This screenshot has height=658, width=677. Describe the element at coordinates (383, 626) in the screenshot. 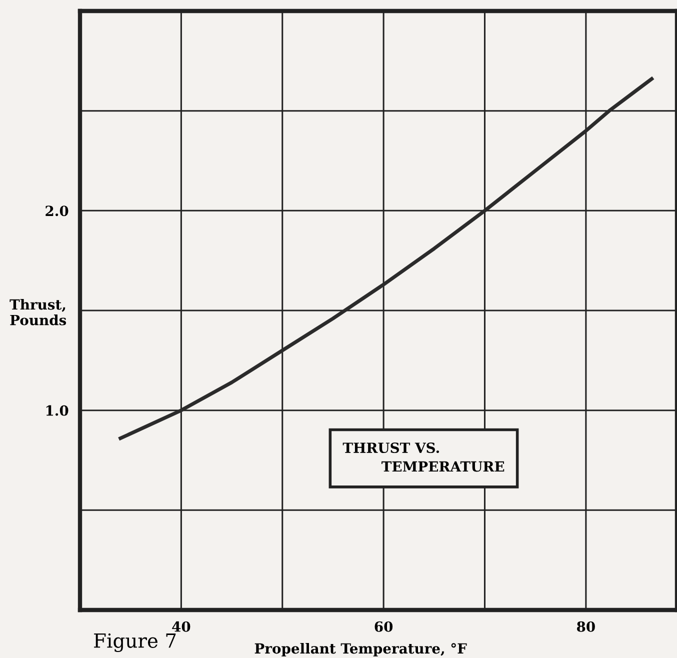

I see `x-tick-label: 60` at that location.